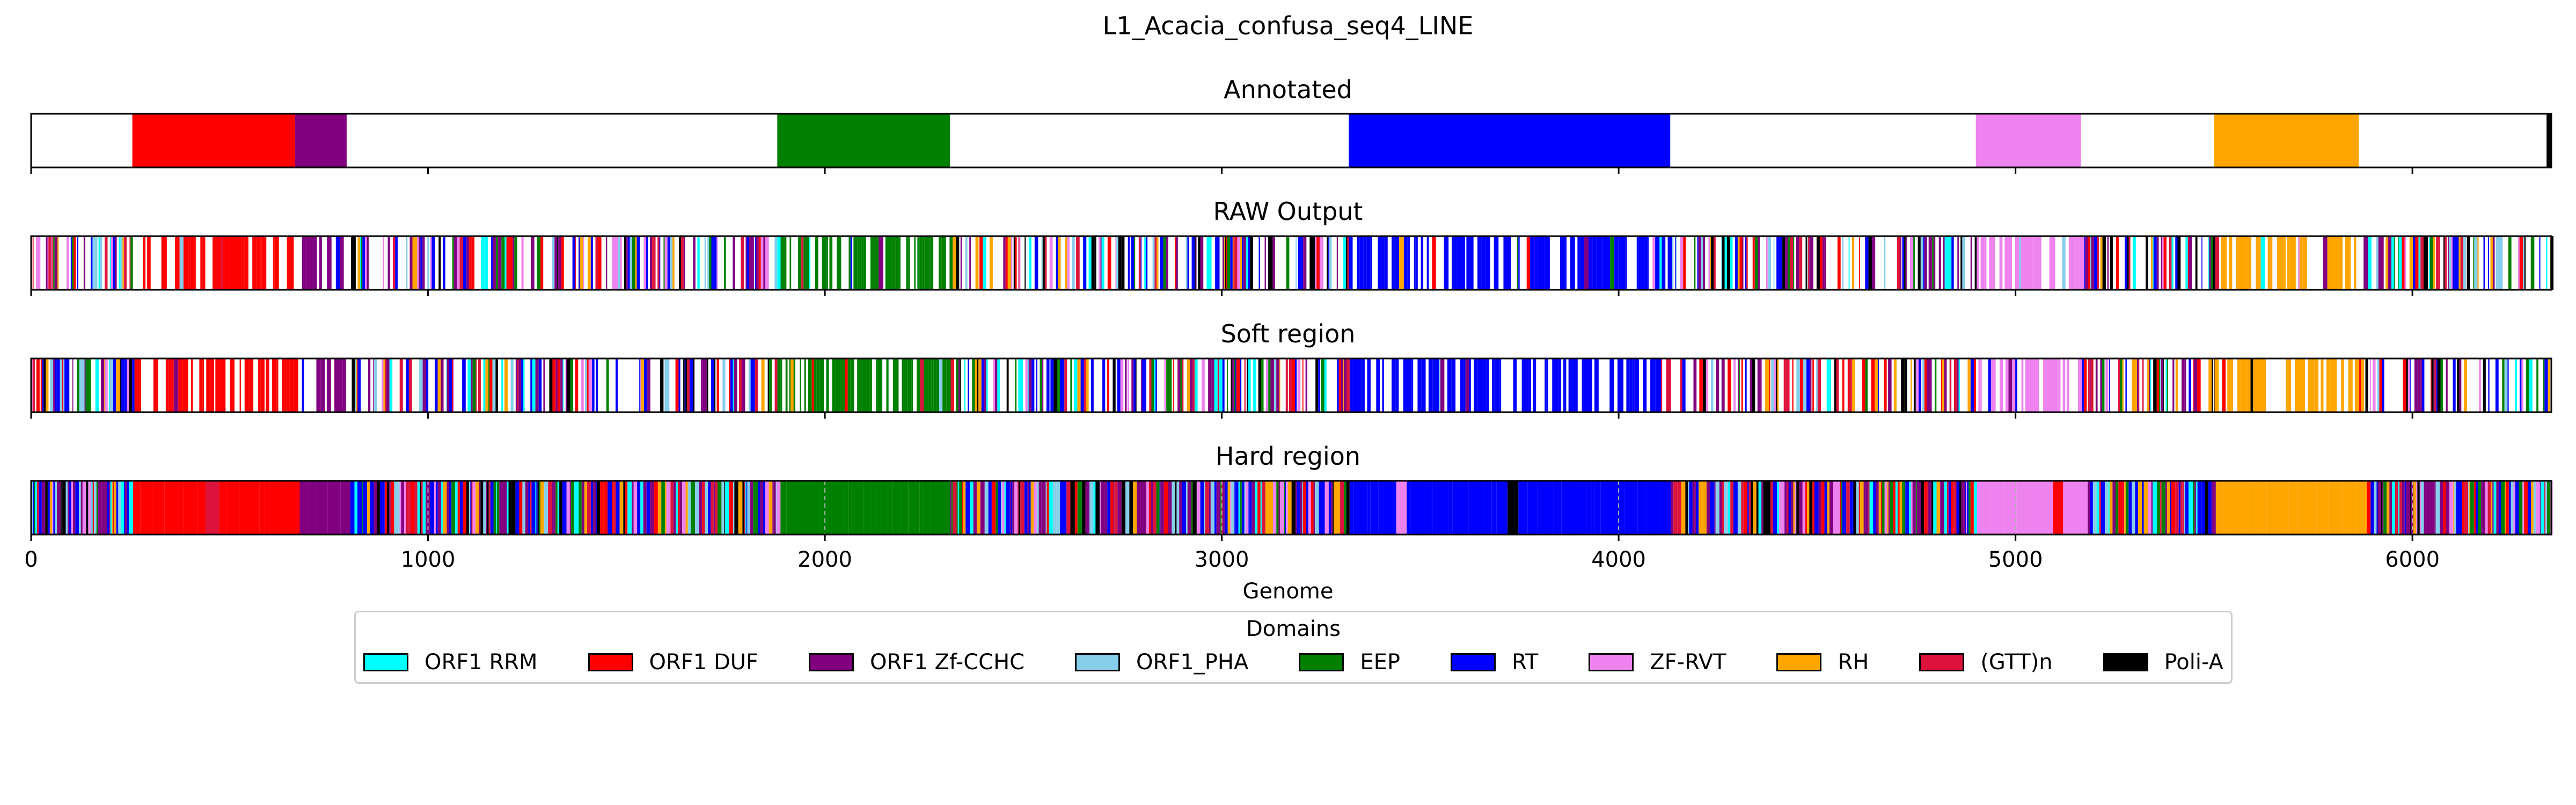 The height and width of the screenshot is (805, 2576). Describe the element at coordinates (1822, 662) in the screenshot. I see `legend-entry-rh: RH` at that location.